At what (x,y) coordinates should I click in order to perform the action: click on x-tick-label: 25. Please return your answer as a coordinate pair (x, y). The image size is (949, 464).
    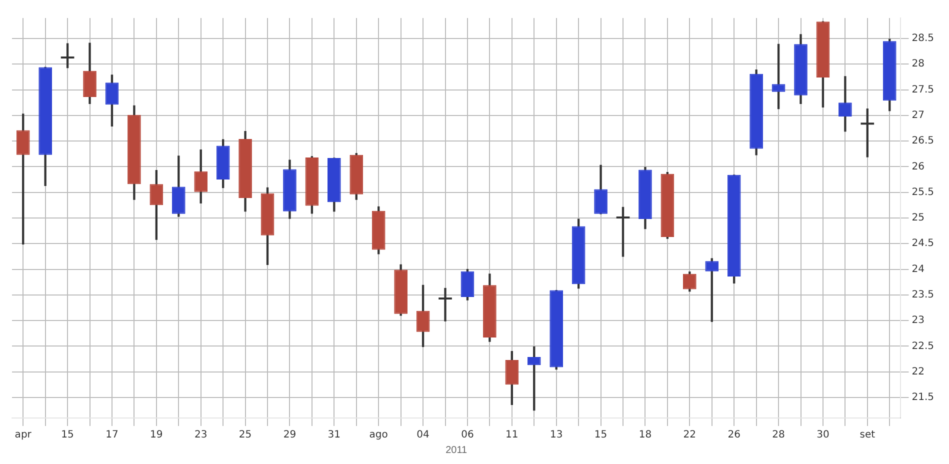
    Looking at the image, I should click on (245, 435).